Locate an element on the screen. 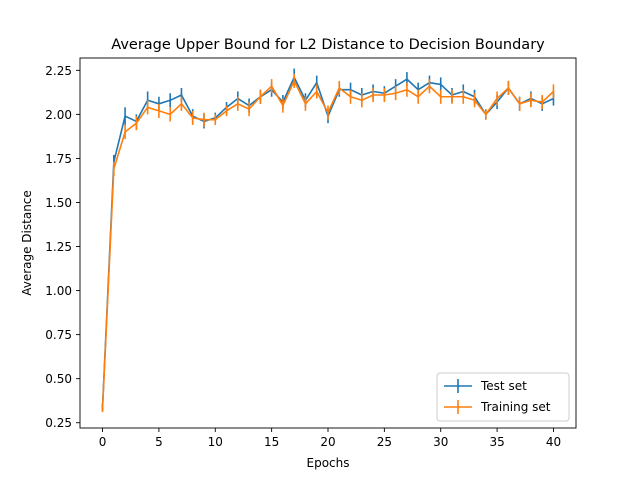 The height and width of the screenshot is (480, 640). x-tick-label: 30 is located at coordinates (440, 442).